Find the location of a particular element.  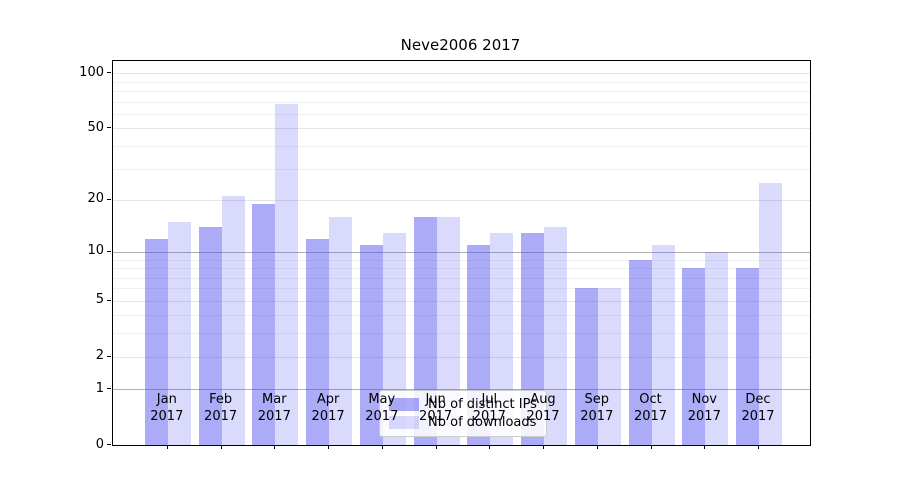

bar-ips-may is located at coordinates (371, 344).